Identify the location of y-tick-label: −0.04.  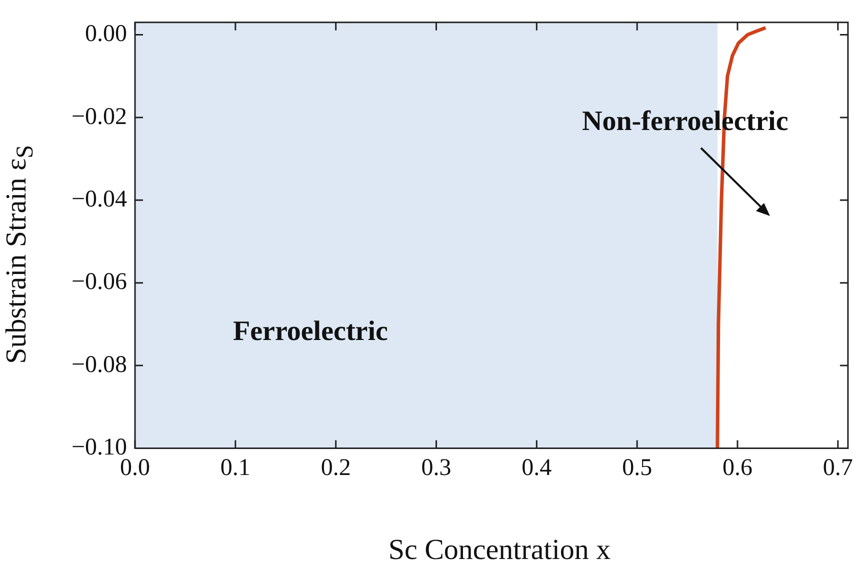
(99, 199).